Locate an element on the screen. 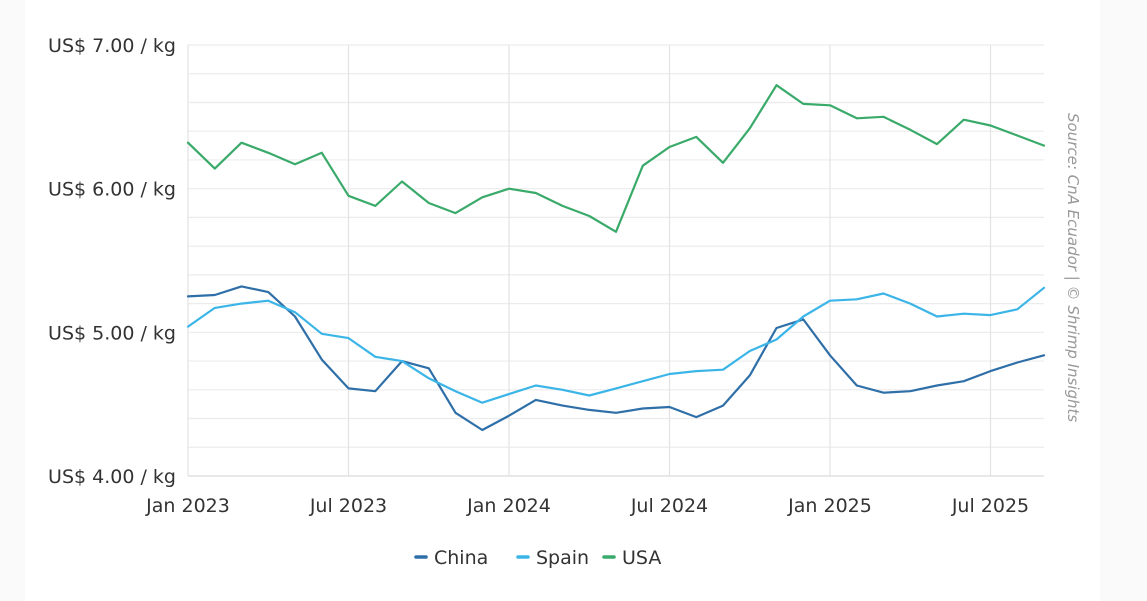  y-tick-label: US$ 4.00 / kg is located at coordinates (112, 477).